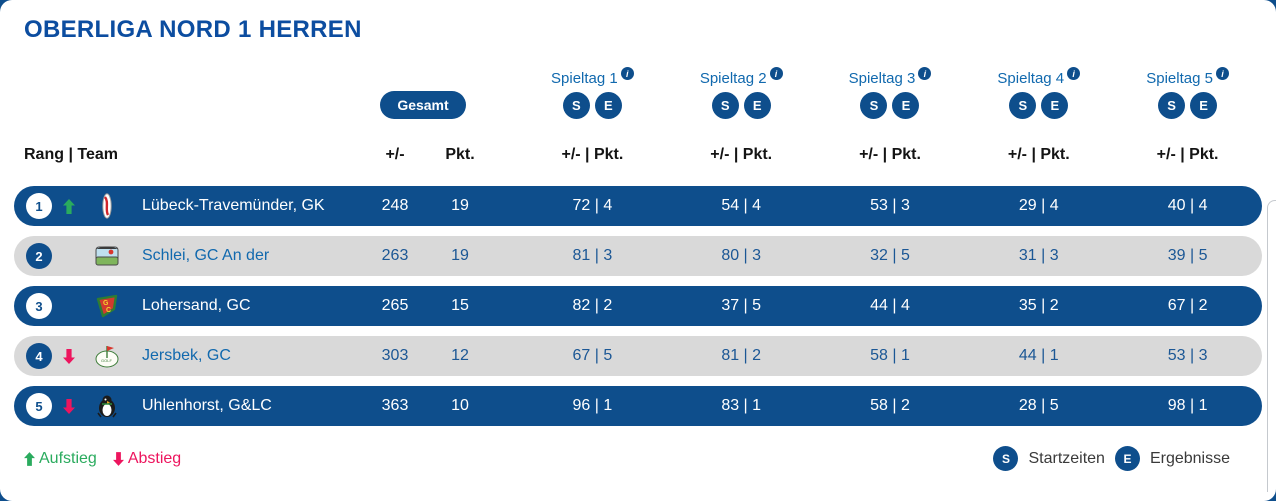 This screenshot has height=501, width=1276. I want to click on day-3-result: 32 | 5, so click(890, 255).